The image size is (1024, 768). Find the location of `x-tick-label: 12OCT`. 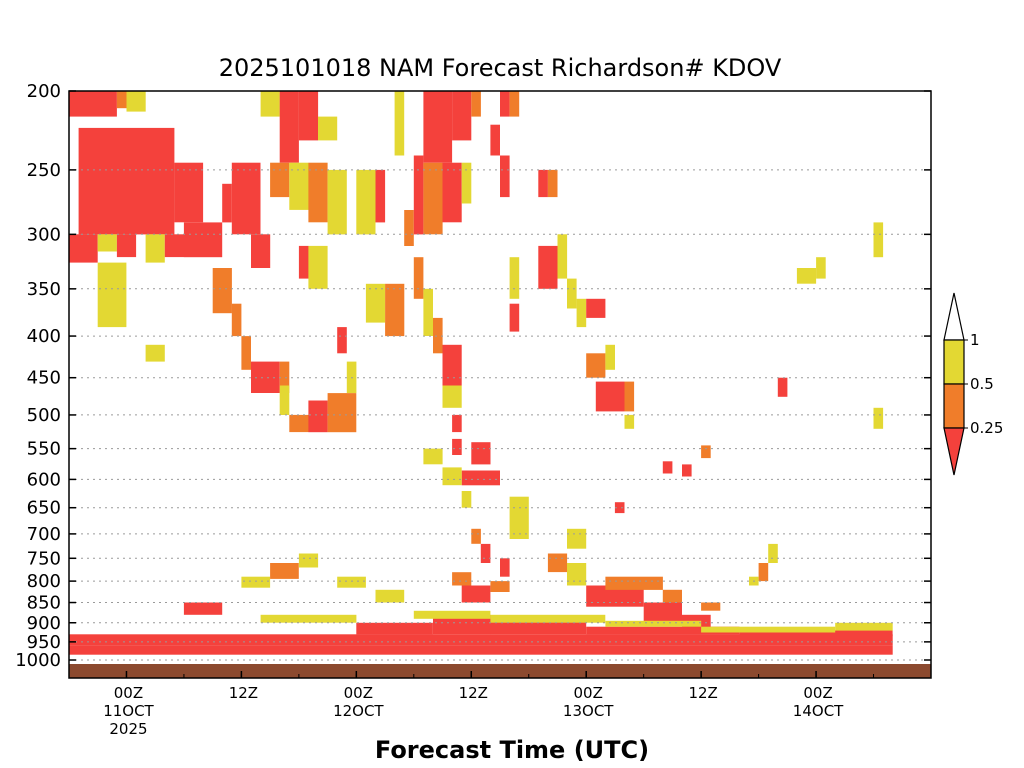

x-tick-label: 12OCT is located at coordinates (358, 711).